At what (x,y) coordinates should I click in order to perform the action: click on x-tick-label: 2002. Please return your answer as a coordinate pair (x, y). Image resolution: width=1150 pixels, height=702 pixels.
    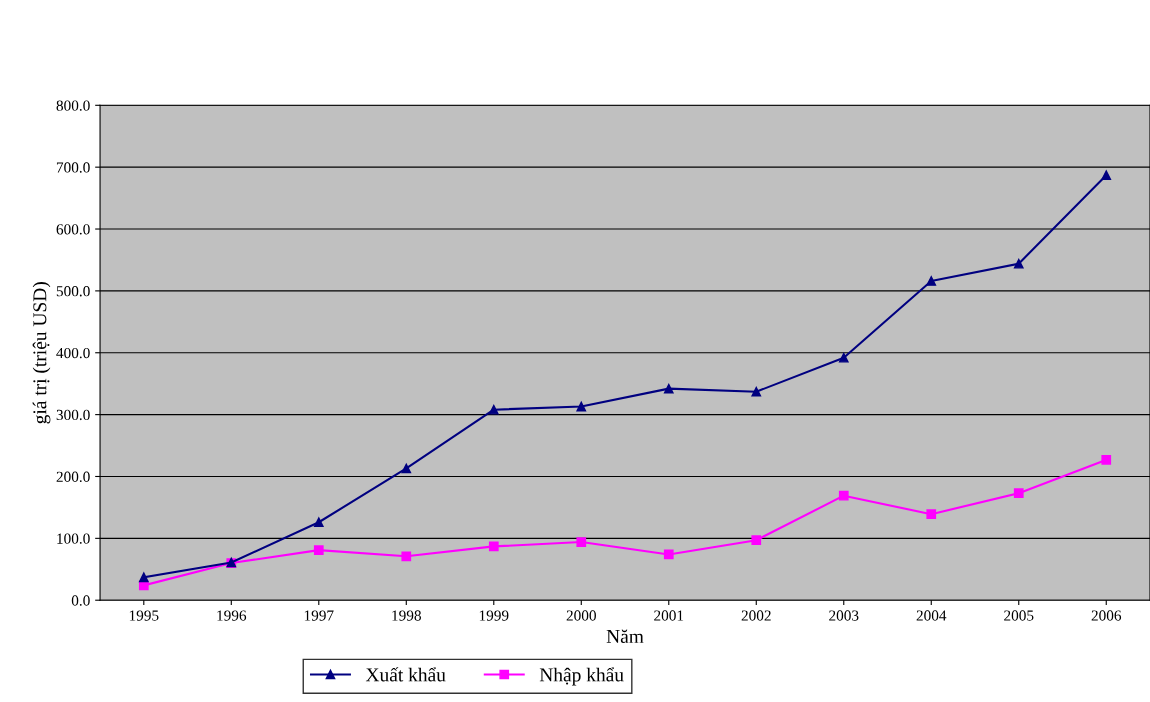
    Looking at the image, I should click on (756, 615).